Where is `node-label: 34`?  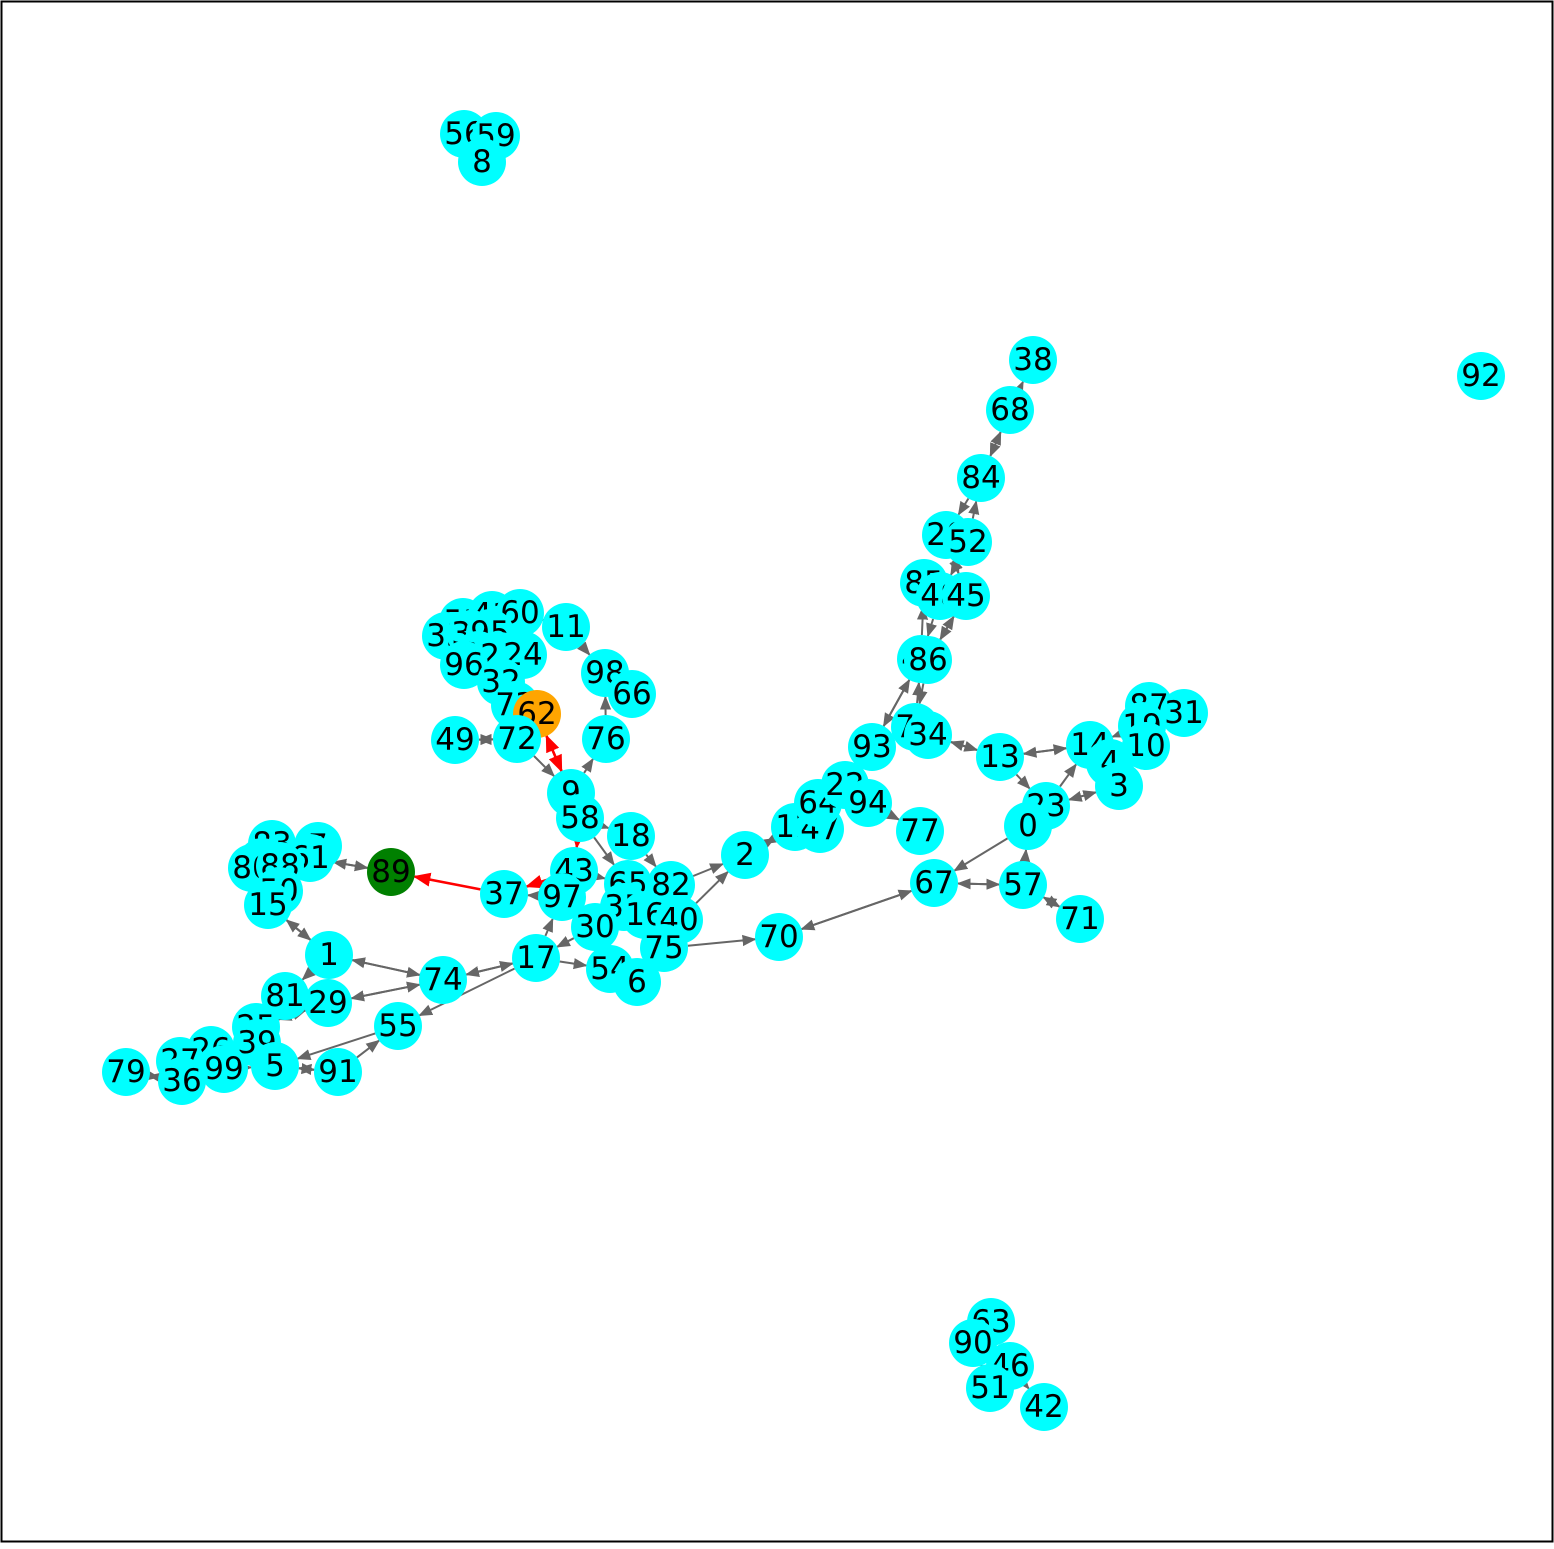
node-label: 34 is located at coordinates (927, 735).